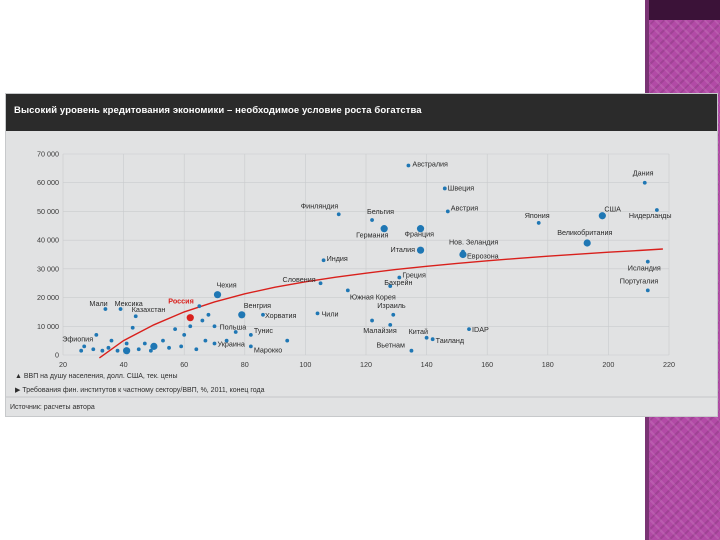  I want to click on point-label: Австрия, so click(464, 207).